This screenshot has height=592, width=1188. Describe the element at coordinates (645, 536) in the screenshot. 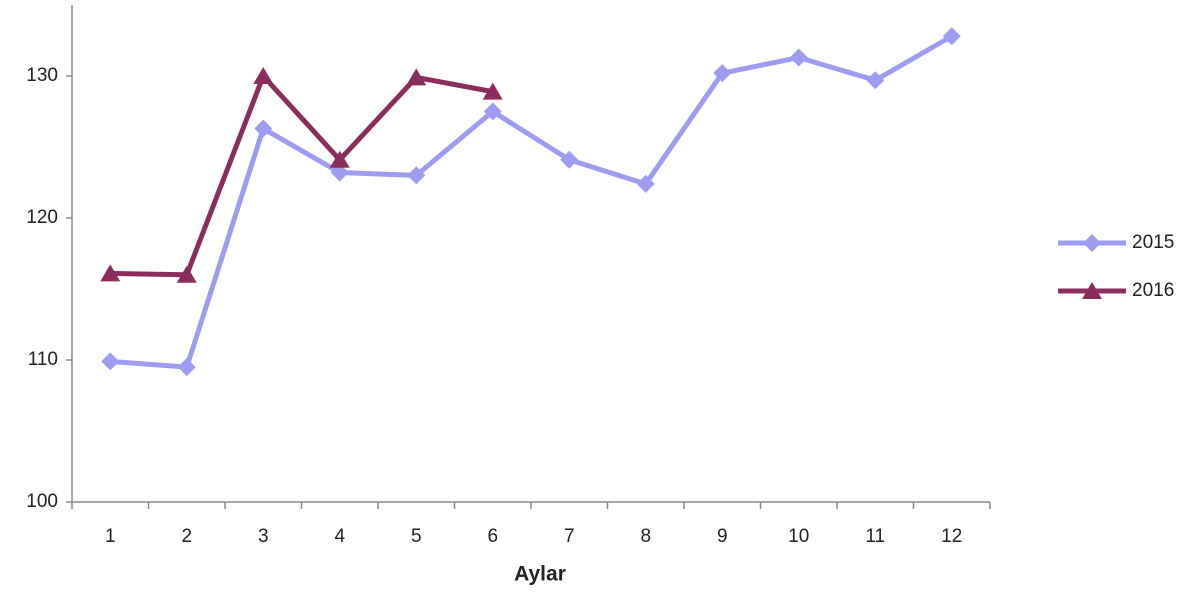

I see `x-tick-label: 8` at that location.